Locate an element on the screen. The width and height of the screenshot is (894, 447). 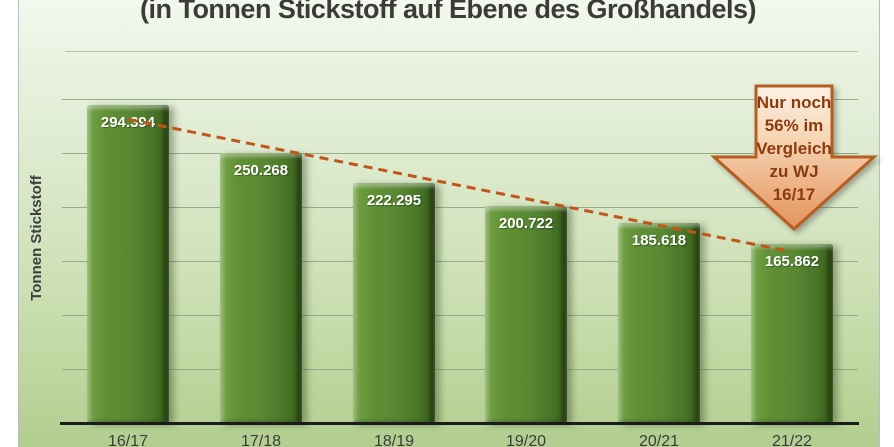
x-axis-label: 16/17 is located at coordinates (128, 440).